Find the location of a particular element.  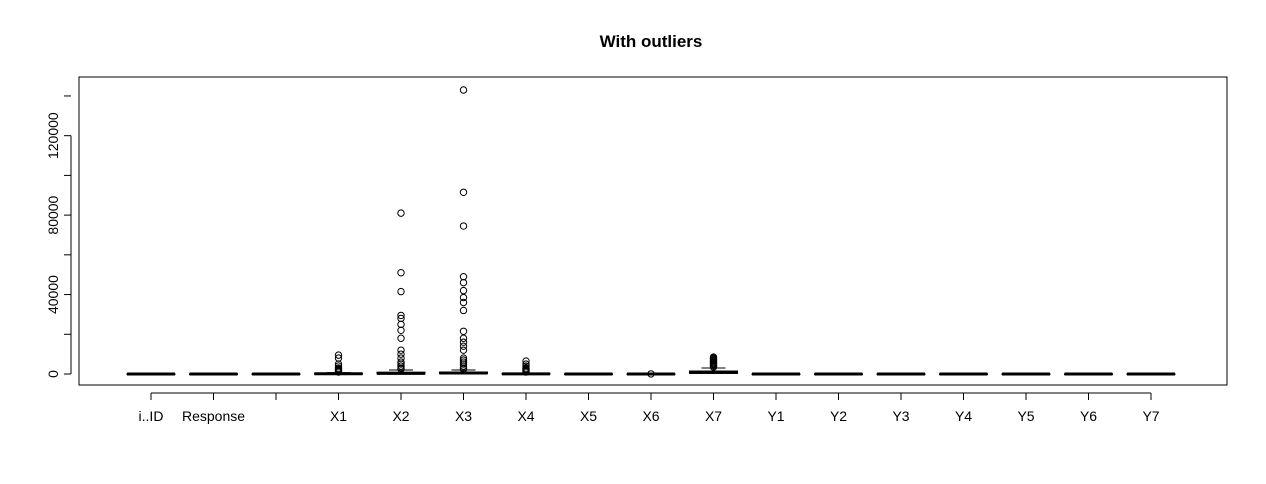

box-X7 is located at coordinates (713, 363).